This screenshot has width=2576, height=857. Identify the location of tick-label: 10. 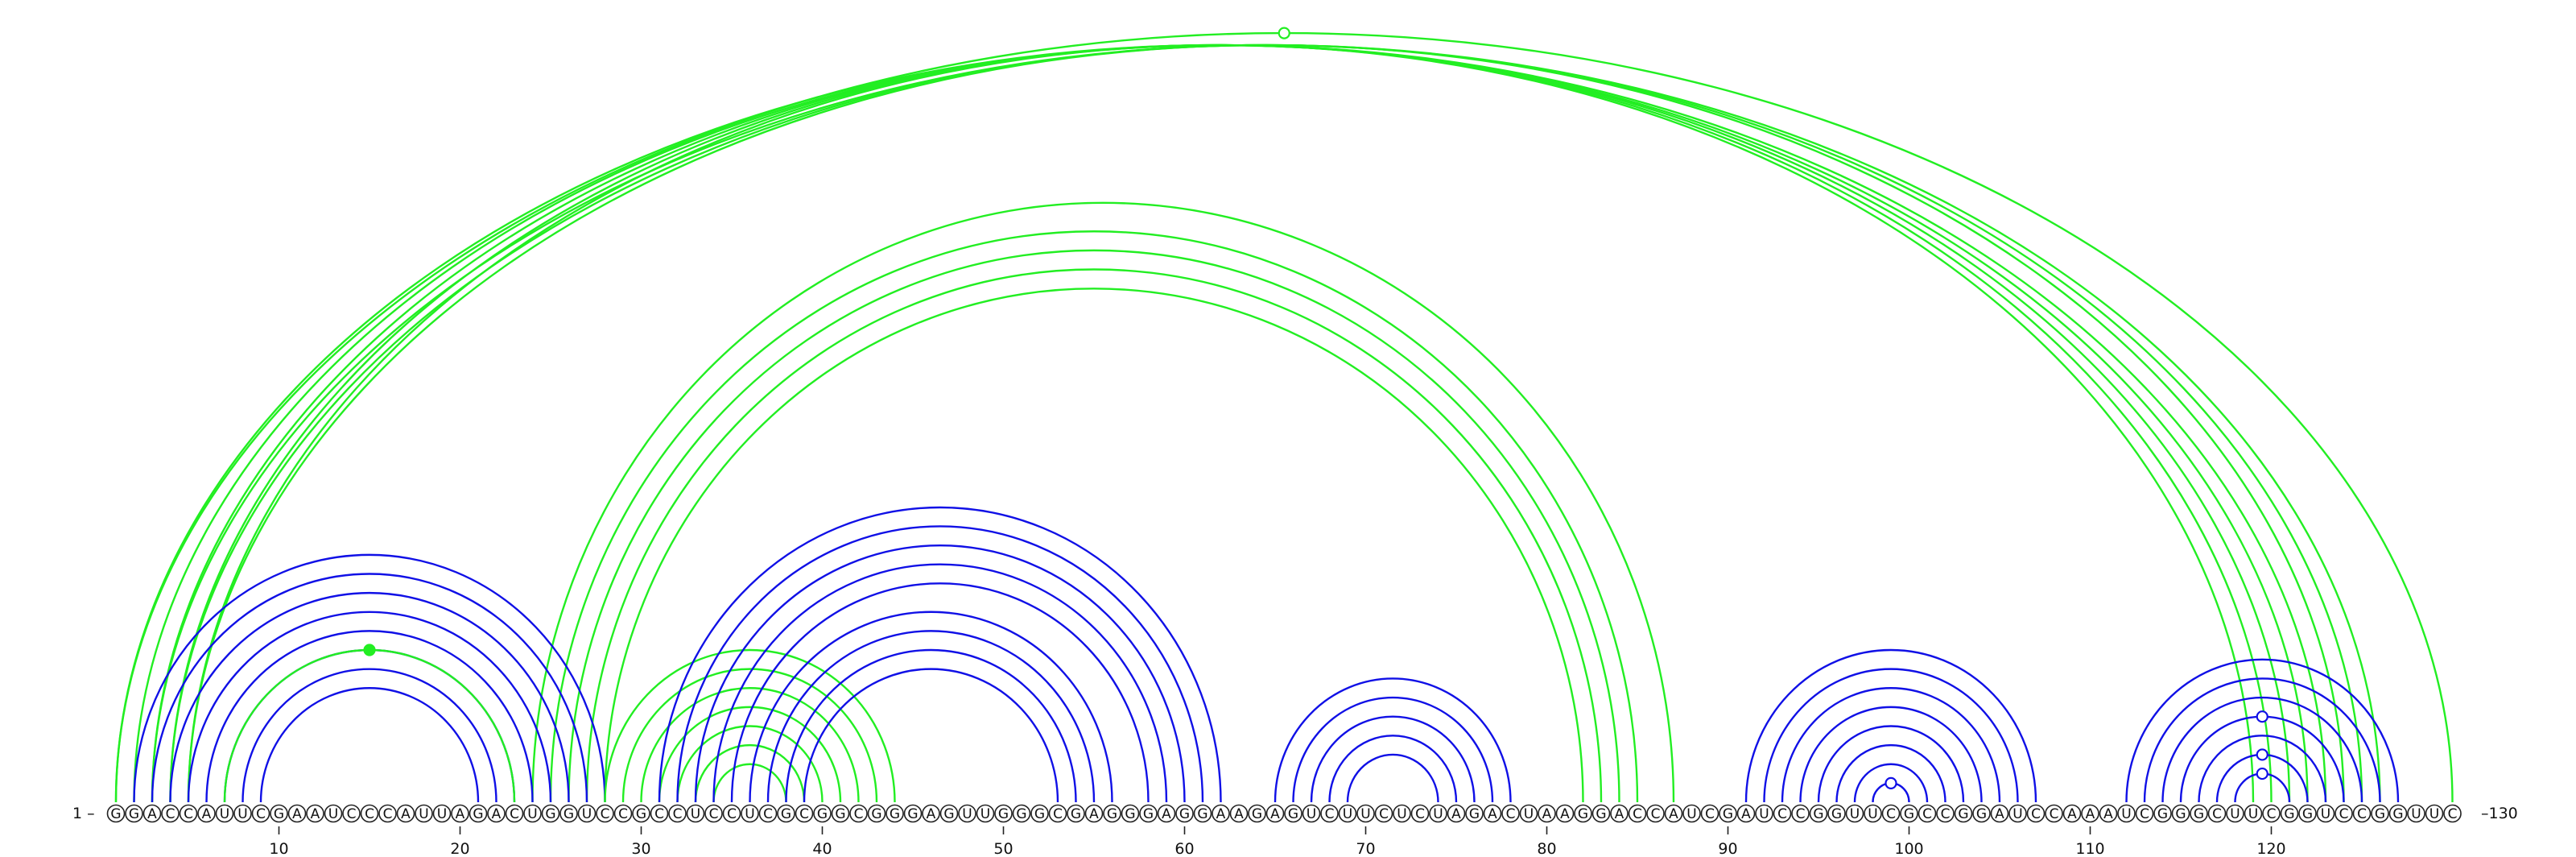
(278, 849).